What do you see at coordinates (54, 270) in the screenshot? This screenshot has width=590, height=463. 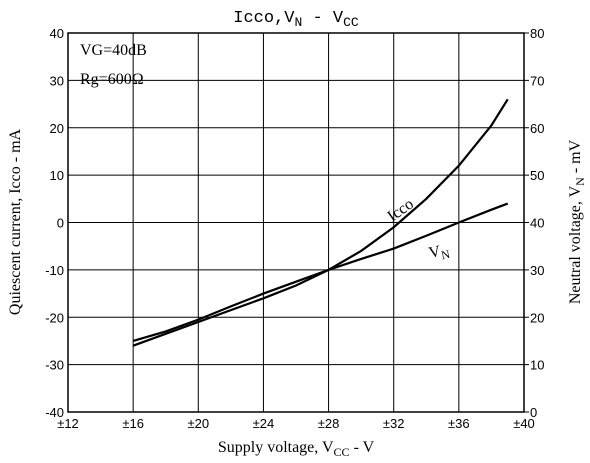 I see `y-tick-label: -10` at bounding box center [54, 270].